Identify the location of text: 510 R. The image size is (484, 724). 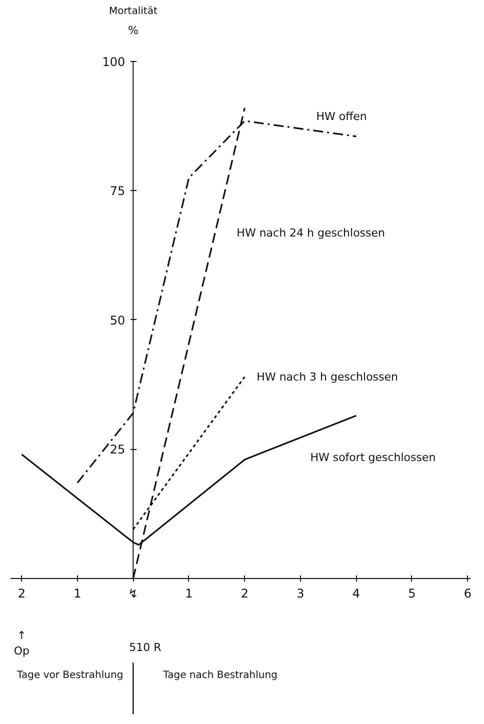
(145, 647).